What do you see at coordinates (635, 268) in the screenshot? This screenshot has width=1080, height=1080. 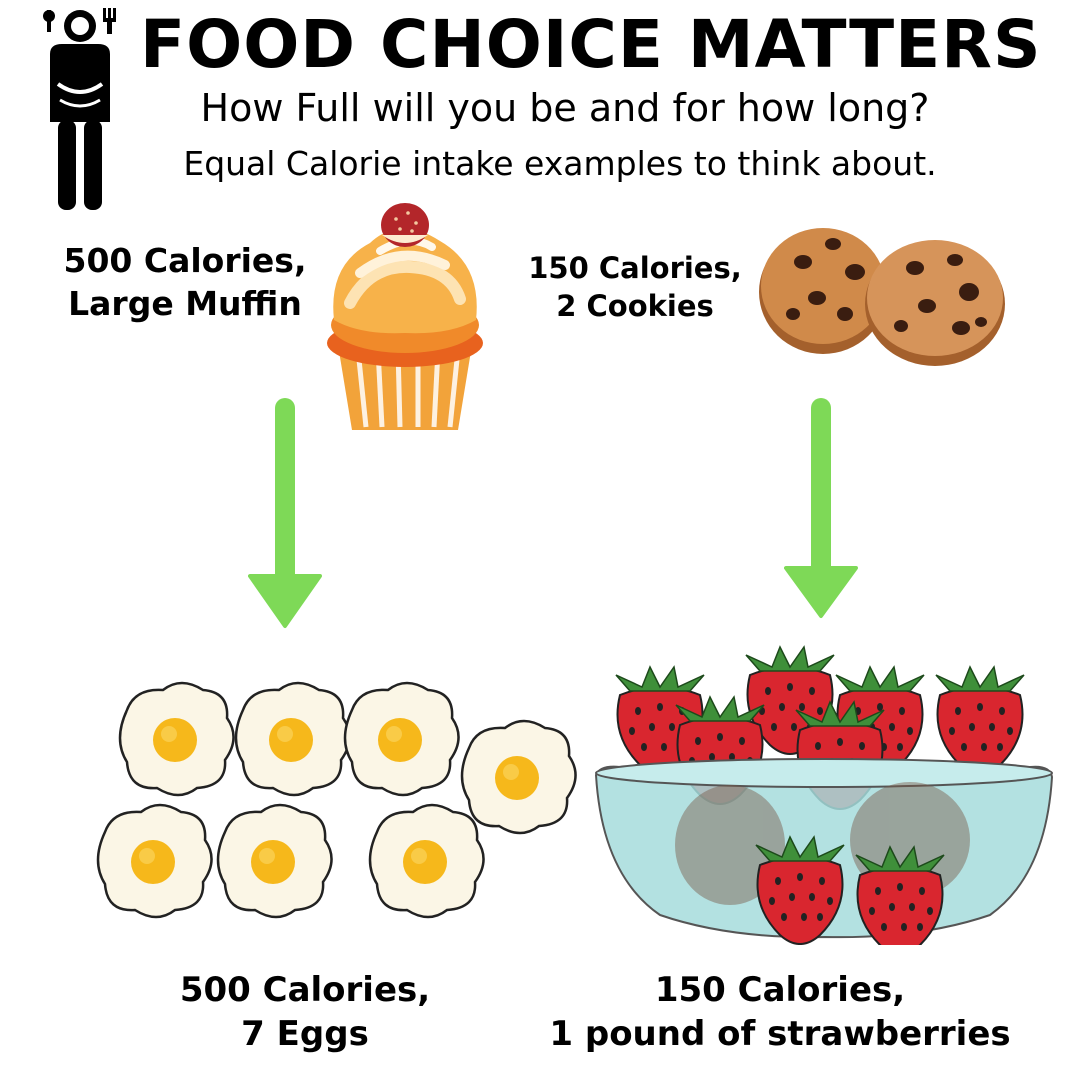 I see `cookies-calories: 150 Calories,` at bounding box center [635, 268].